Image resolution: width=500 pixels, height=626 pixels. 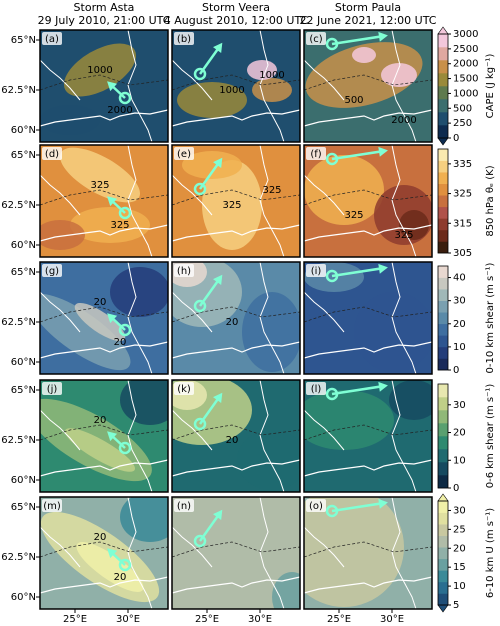 I want to click on panel-label: (l), so click(x=316, y=389).